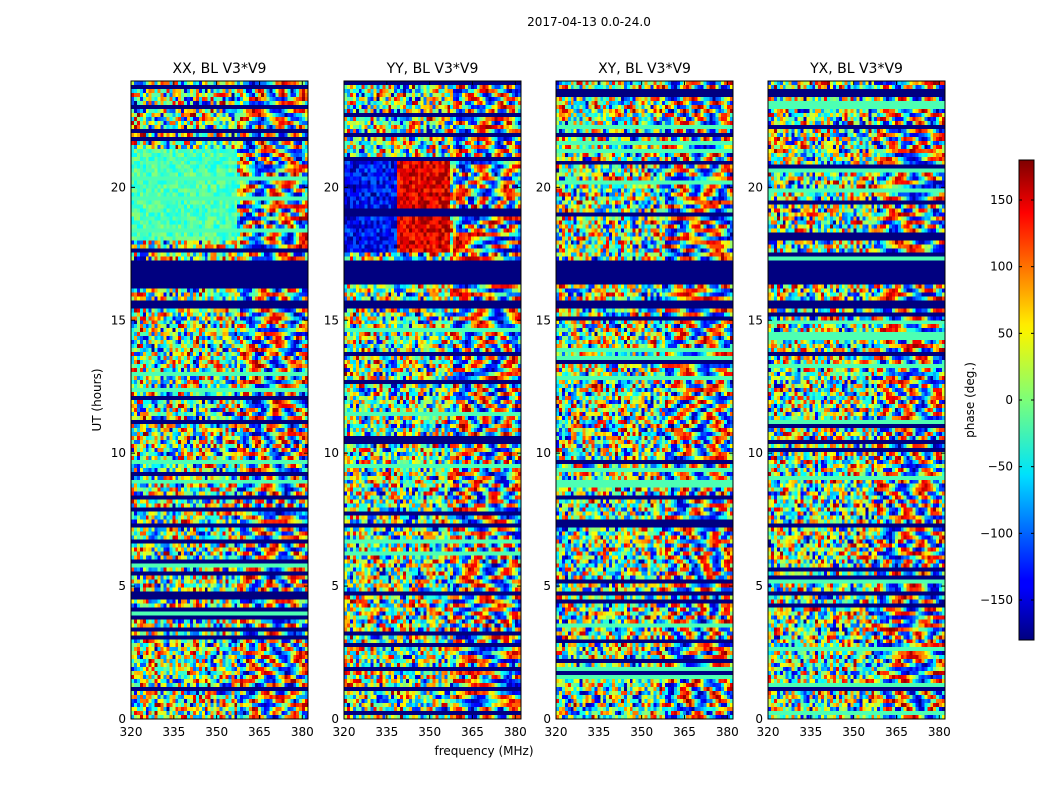 The height and width of the screenshot is (800, 1050). What do you see at coordinates (589, 22) in the screenshot?
I see `figure-suptitle: 2017-04-13 0.0-24.0` at bounding box center [589, 22].